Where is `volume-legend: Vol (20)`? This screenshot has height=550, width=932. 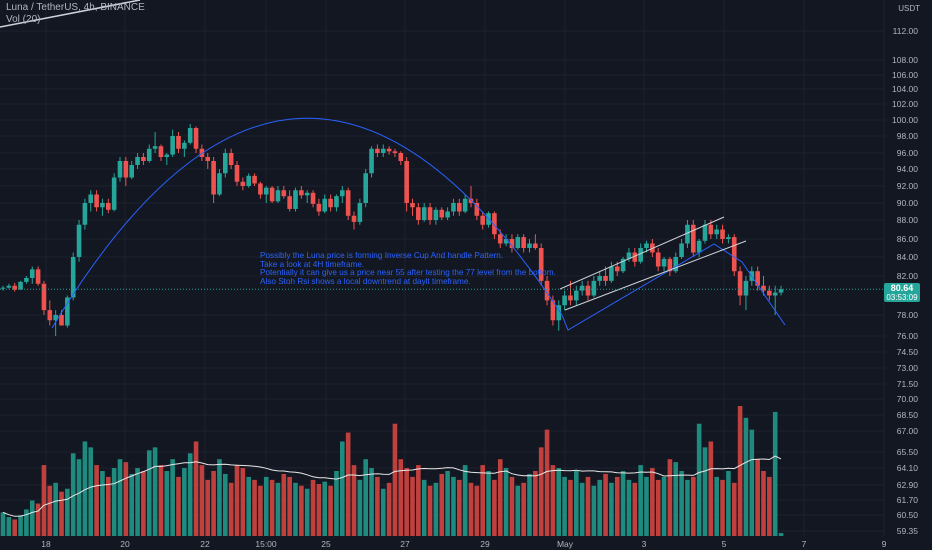 volume-legend: Vol (20) is located at coordinates (23, 19).